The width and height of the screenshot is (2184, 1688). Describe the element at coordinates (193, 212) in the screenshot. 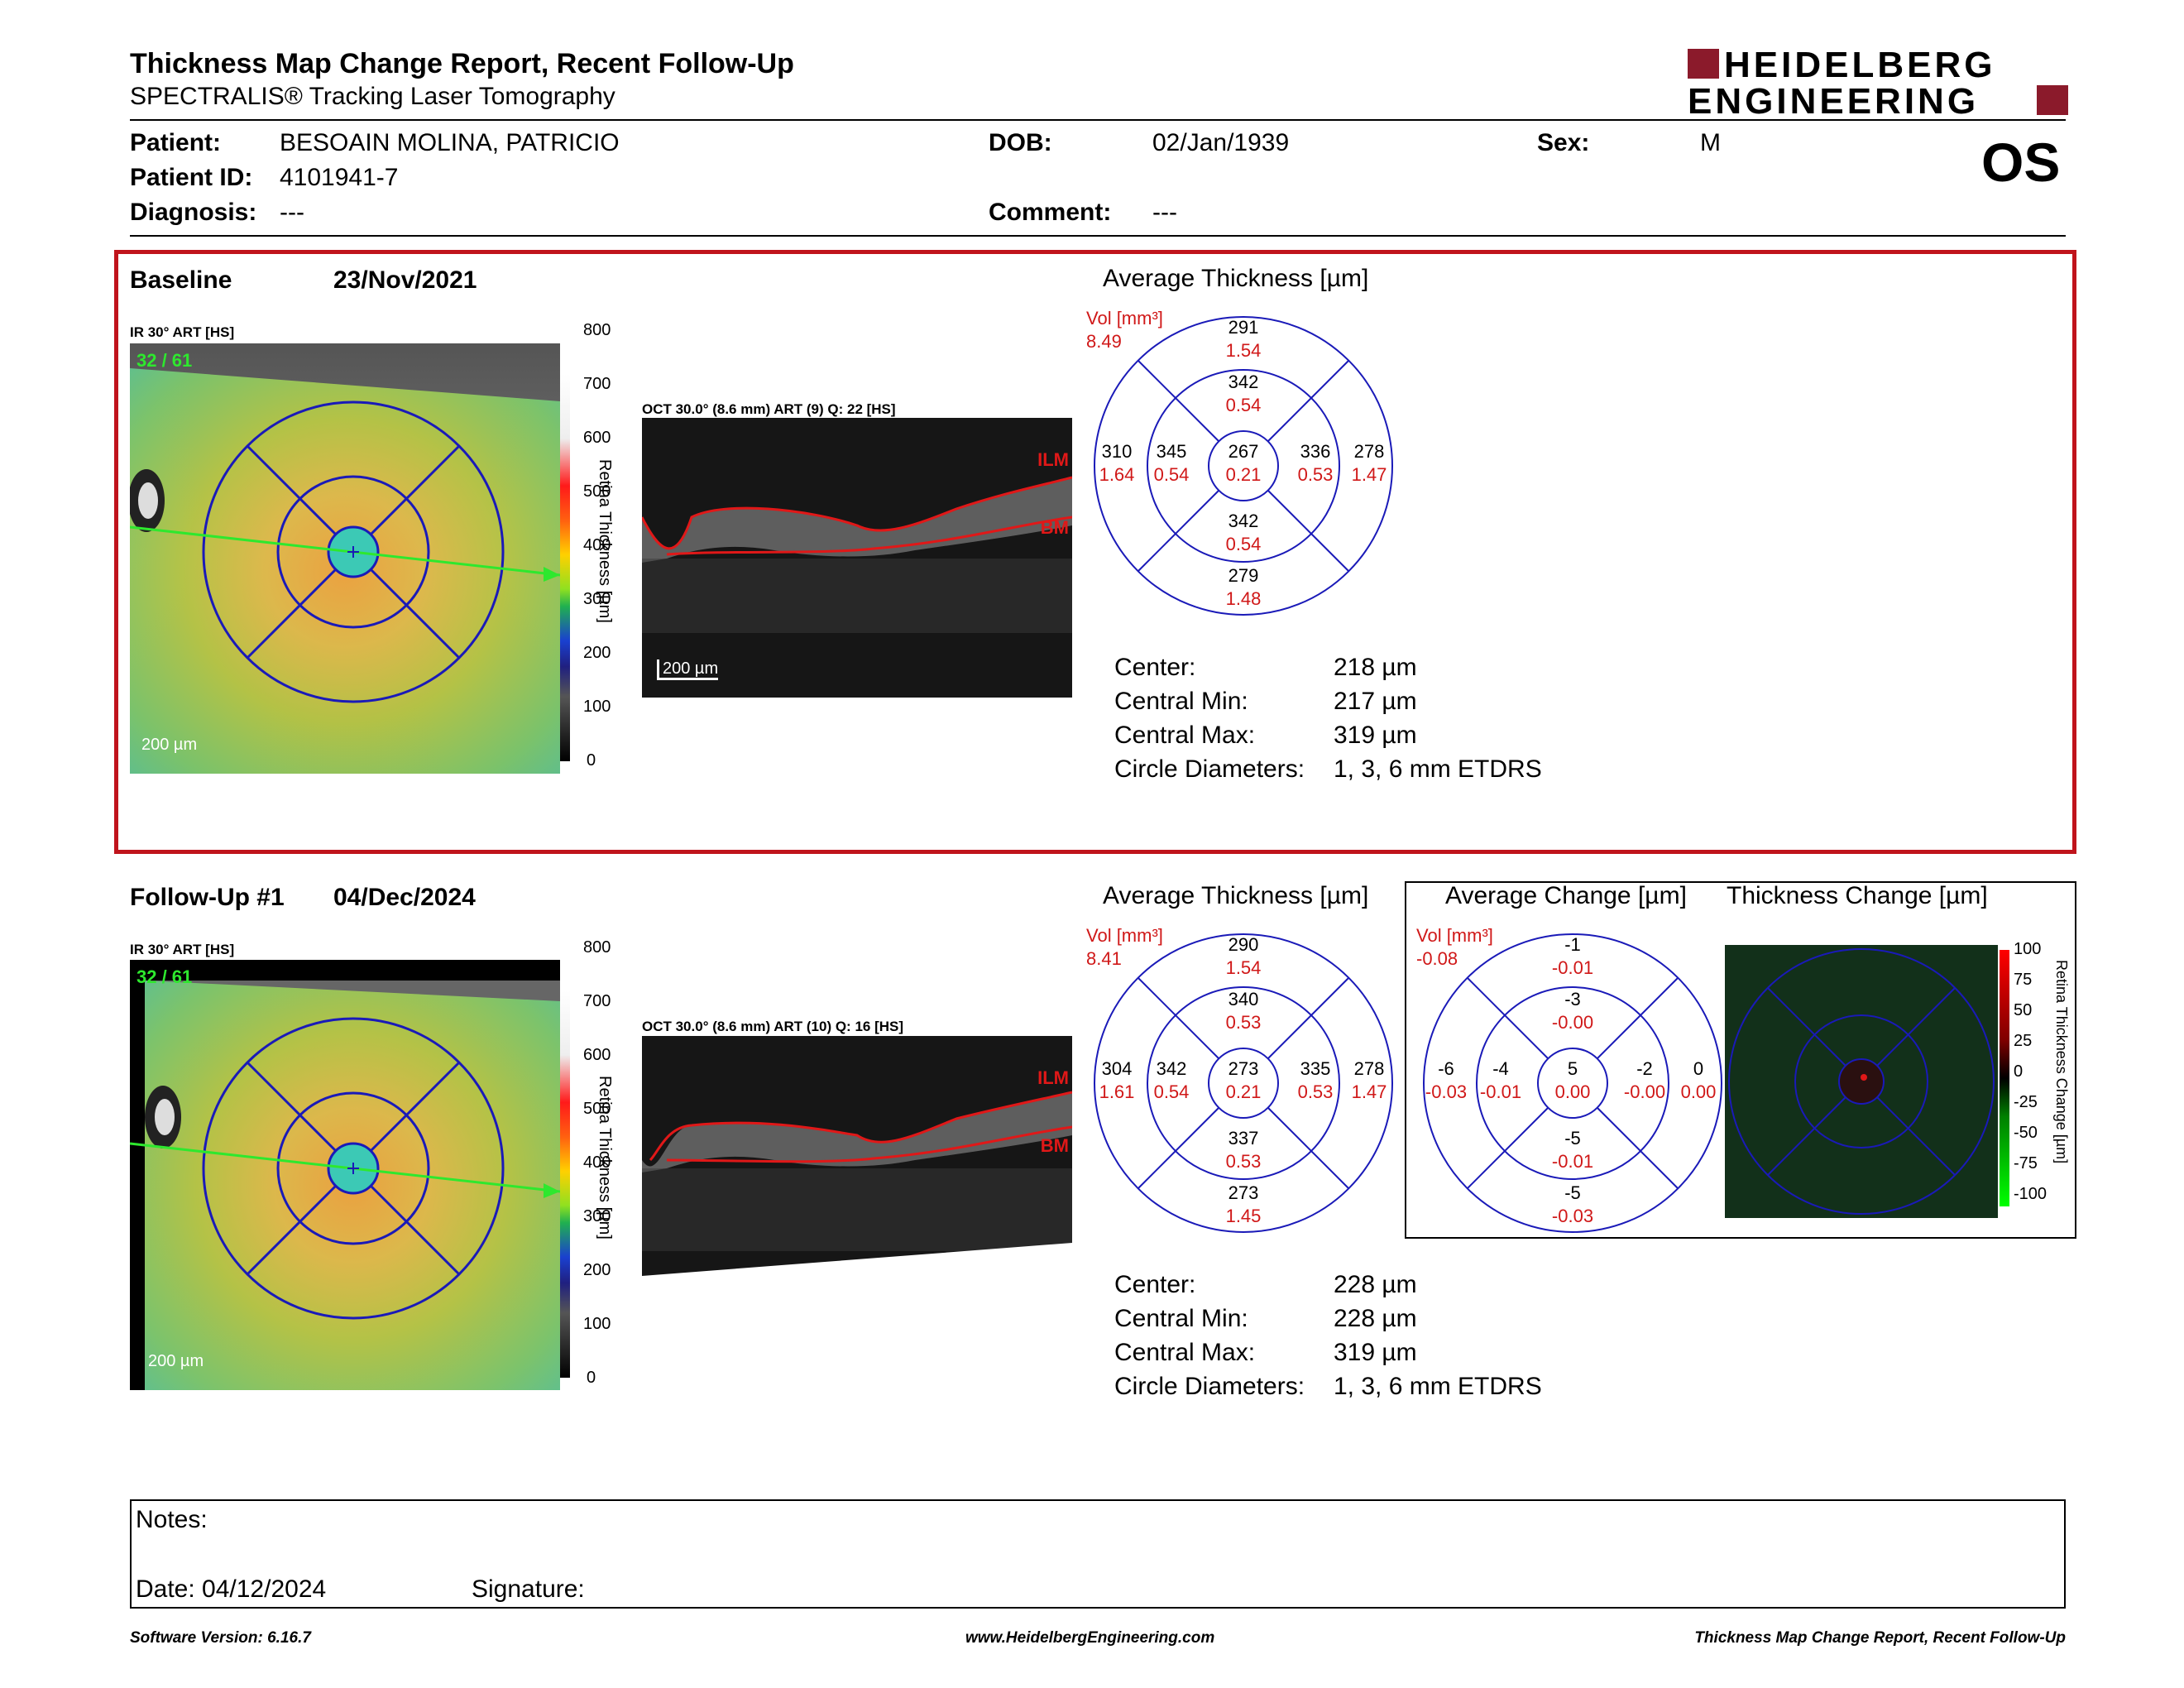

I see `diagnosis-label: Diagnosis:` at that location.